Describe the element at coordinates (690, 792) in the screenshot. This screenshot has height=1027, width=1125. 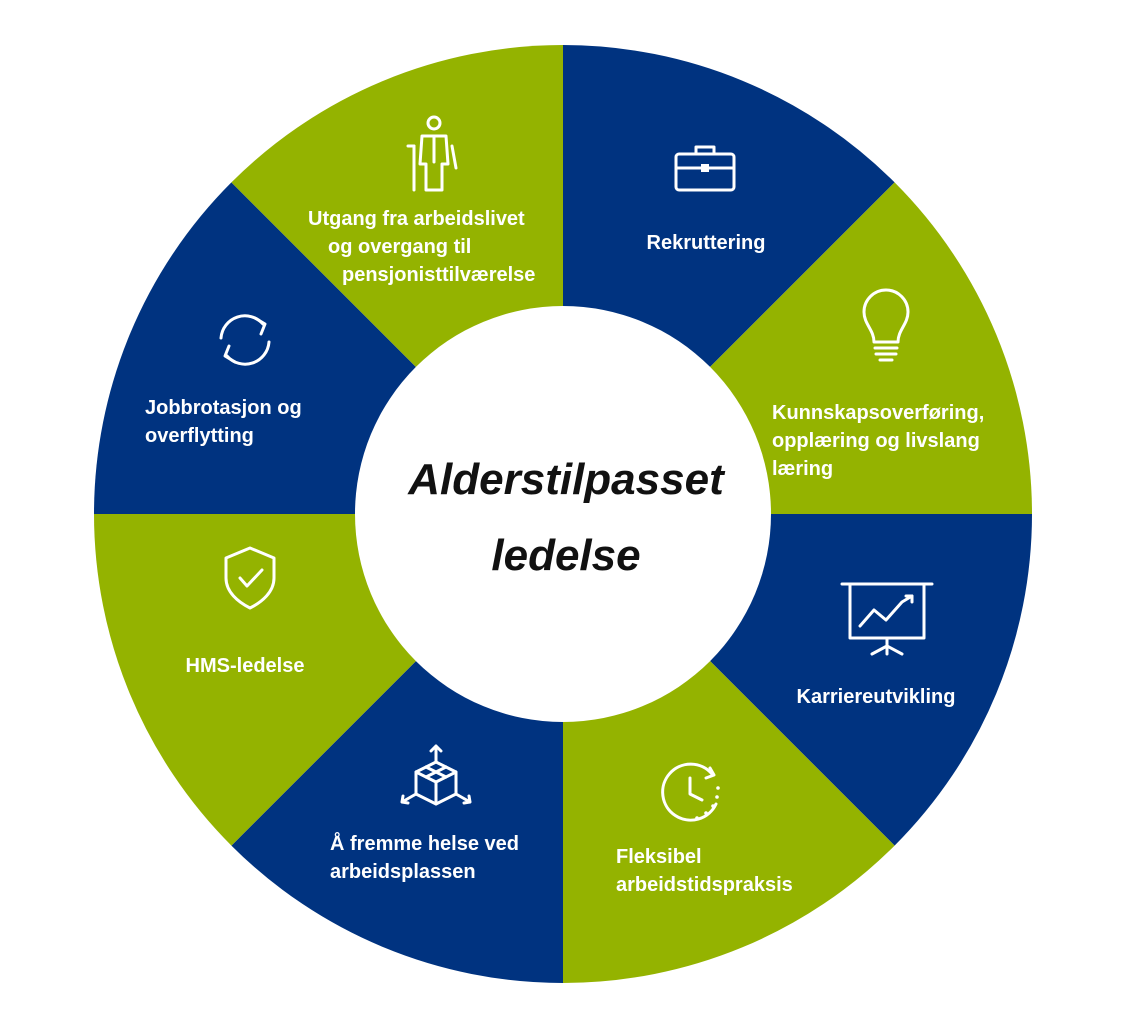
I see `clock-icon` at that location.